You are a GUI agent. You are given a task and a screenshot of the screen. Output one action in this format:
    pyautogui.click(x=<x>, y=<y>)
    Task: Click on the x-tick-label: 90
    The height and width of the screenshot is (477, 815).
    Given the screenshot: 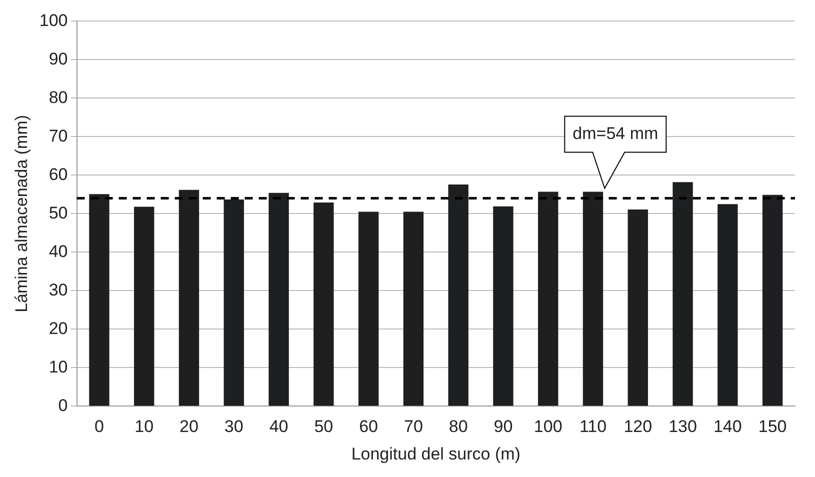 What is the action you would take?
    pyautogui.click(x=503, y=426)
    